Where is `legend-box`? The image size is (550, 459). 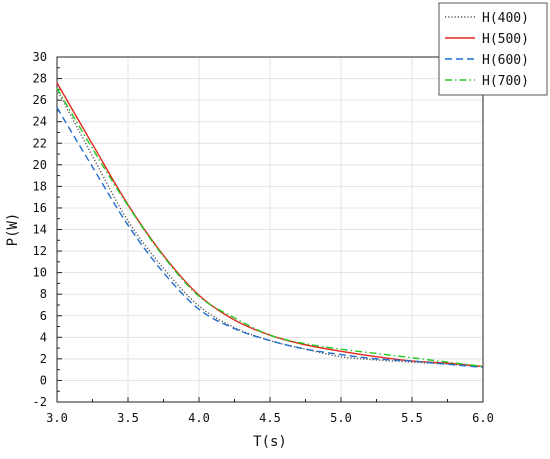 legend-box is located at coordinates (493, 49).